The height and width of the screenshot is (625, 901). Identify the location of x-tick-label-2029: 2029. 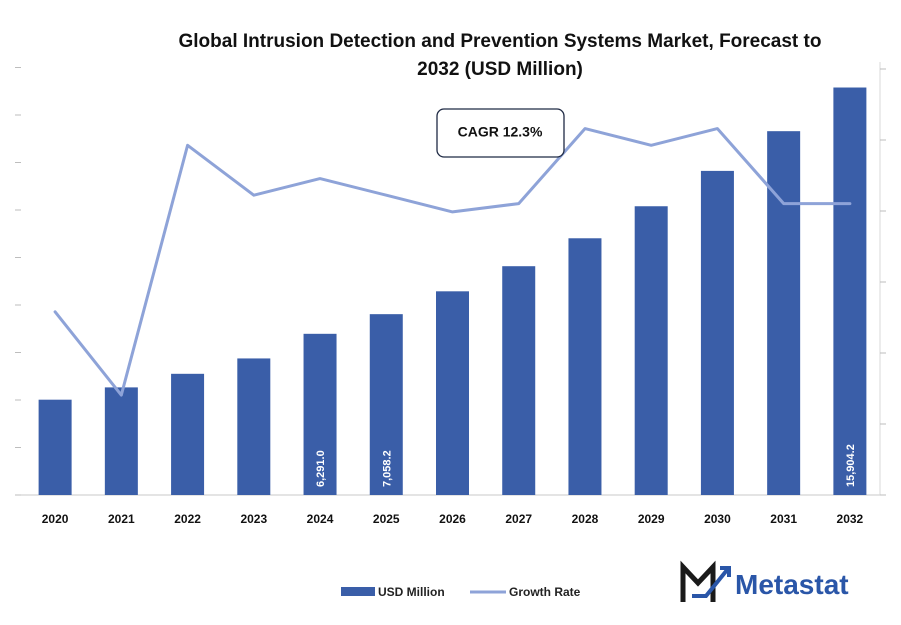
(651, 519).